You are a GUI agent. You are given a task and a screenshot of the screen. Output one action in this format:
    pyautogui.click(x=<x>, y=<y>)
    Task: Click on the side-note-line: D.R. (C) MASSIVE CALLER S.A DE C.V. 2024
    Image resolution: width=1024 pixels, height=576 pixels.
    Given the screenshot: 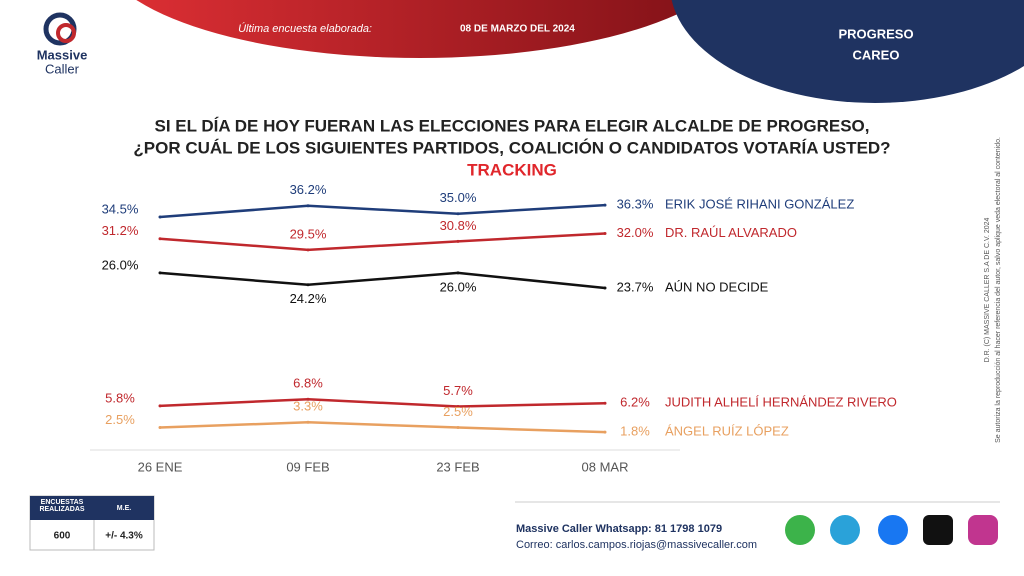 What is the action you would take?
    pyautogui.click(x=987, y=289)
    